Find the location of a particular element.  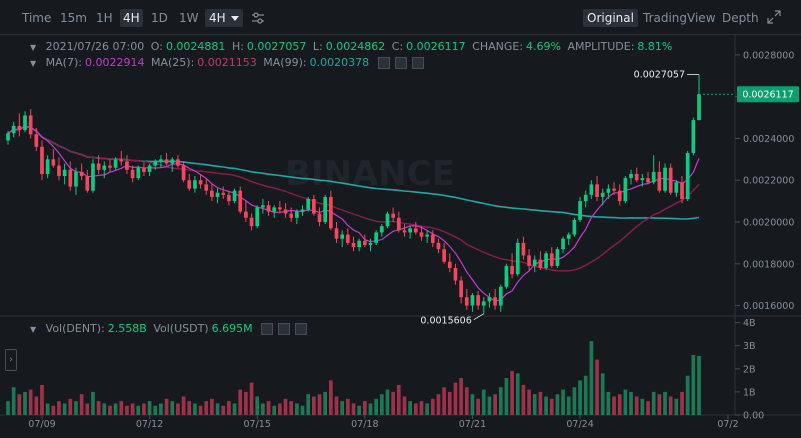

timeframe-1w: 1W is located at coordinates (189, 18).